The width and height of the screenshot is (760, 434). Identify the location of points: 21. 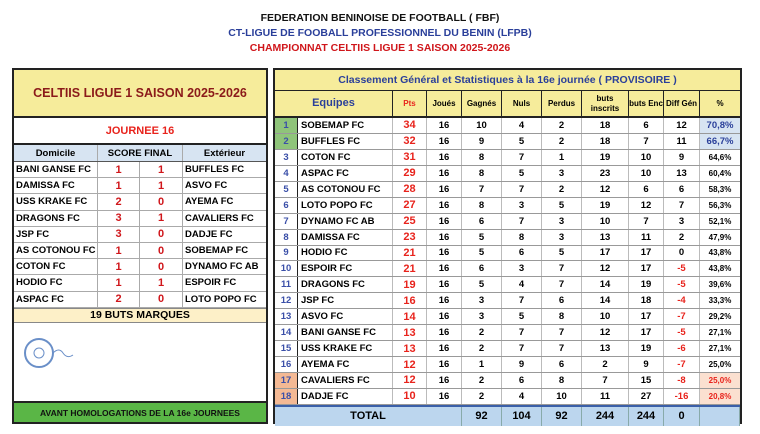
(410, 253).